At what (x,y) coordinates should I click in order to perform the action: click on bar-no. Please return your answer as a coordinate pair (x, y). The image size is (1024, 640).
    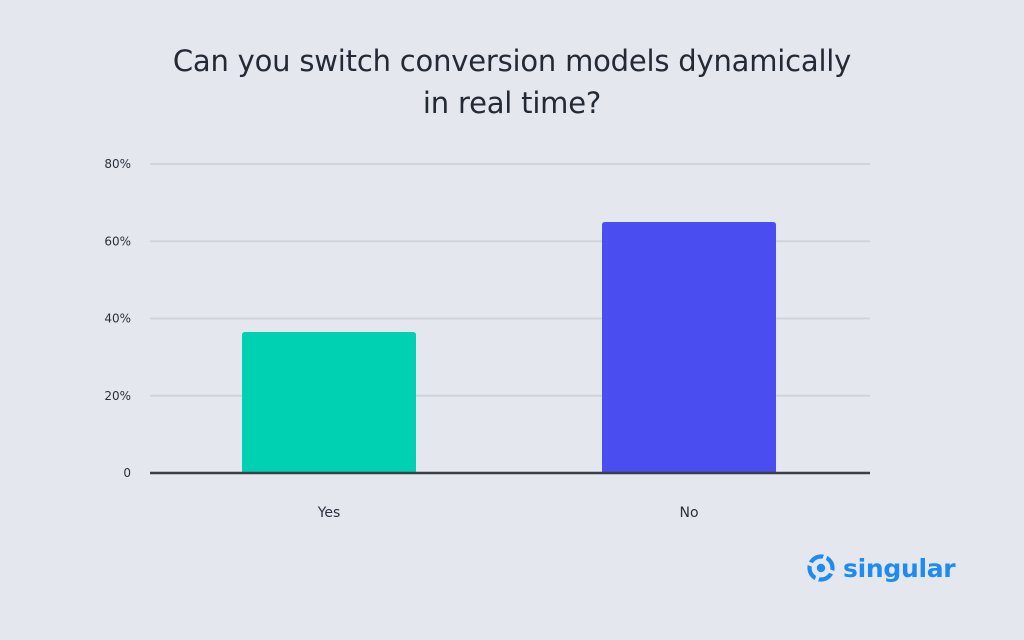
    Looking at the image, I should click on (689, 347).